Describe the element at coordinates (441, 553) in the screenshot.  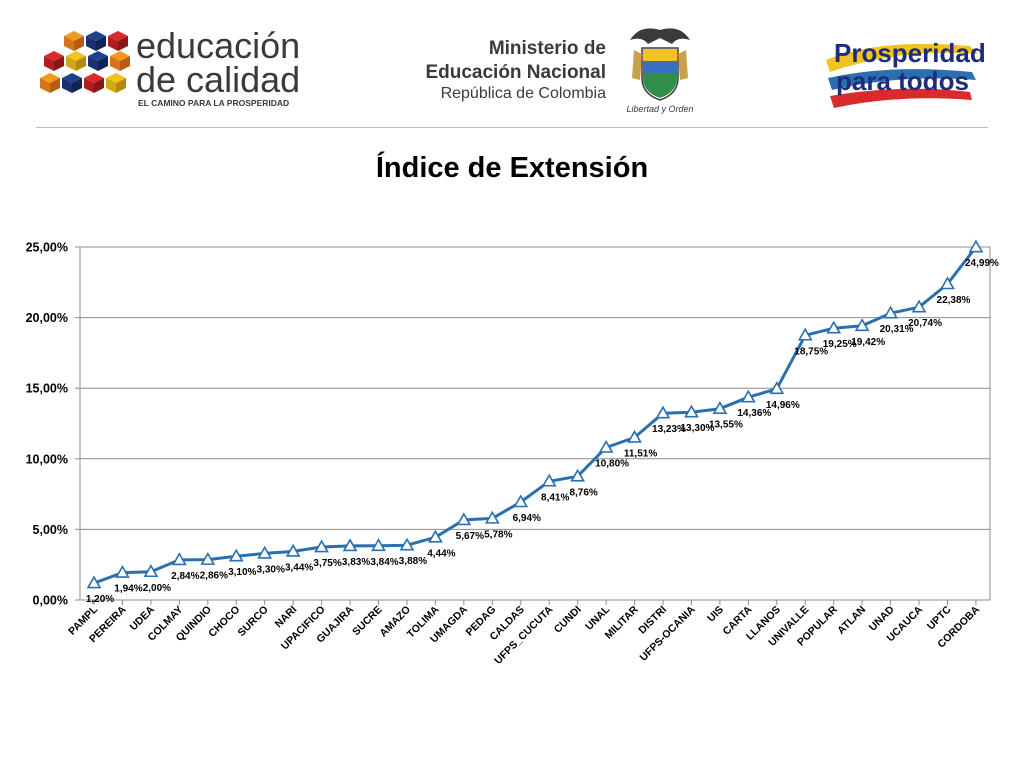
I see `data-label: 4,44%` at that location.